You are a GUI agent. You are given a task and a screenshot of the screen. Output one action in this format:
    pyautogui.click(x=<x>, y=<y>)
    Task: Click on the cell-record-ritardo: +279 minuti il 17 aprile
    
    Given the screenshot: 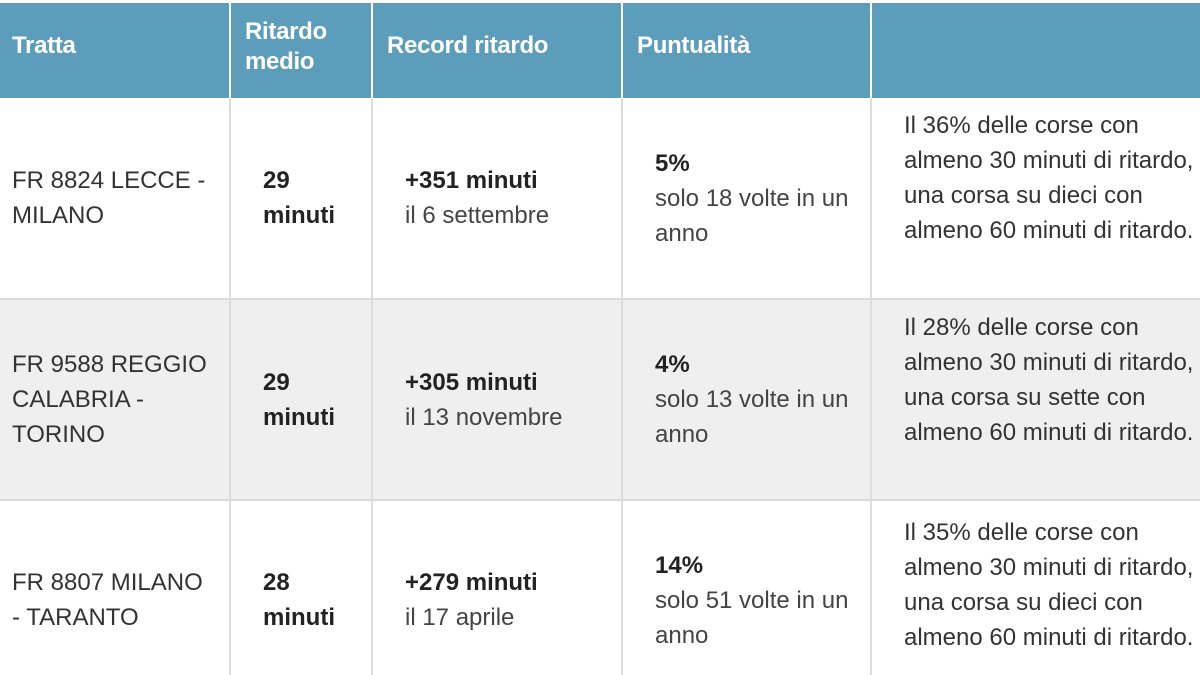 What is the action you would take?
    pyautogui.click(x=497, y=587)
    